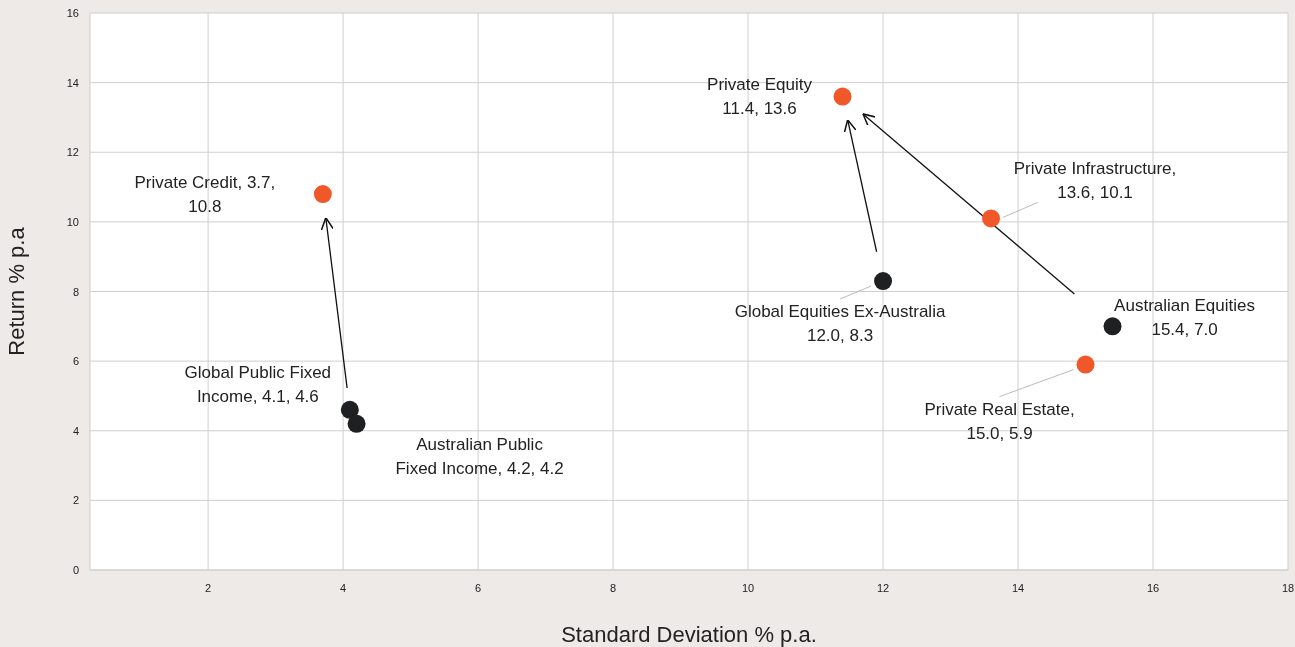  What do you see at coordinates (72, 152) in the screenshot?
I see `y-tick-label: 12` at bounding box center [72, 152].